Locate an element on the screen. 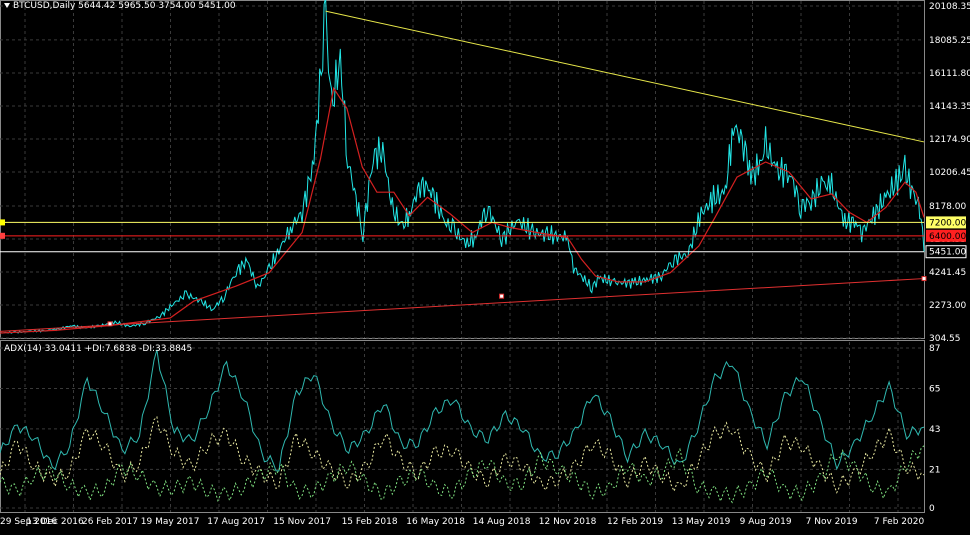  level-price-label: 7200.00 is located at coordinates (947, 223).